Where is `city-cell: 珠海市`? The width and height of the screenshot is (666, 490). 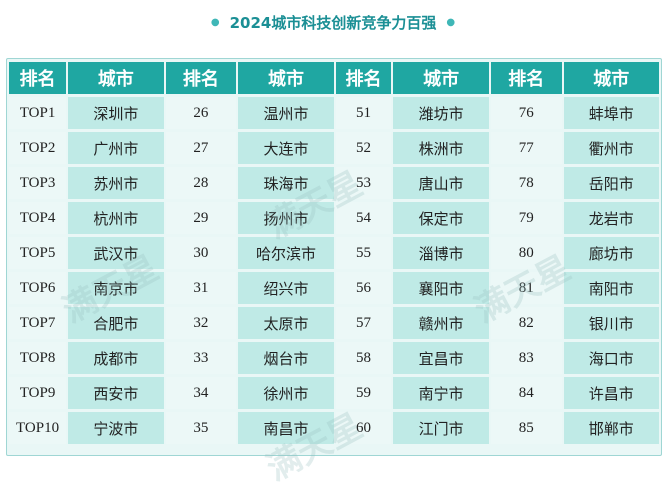 city-cell: 珠海市 is located at coordinates (286, 183).